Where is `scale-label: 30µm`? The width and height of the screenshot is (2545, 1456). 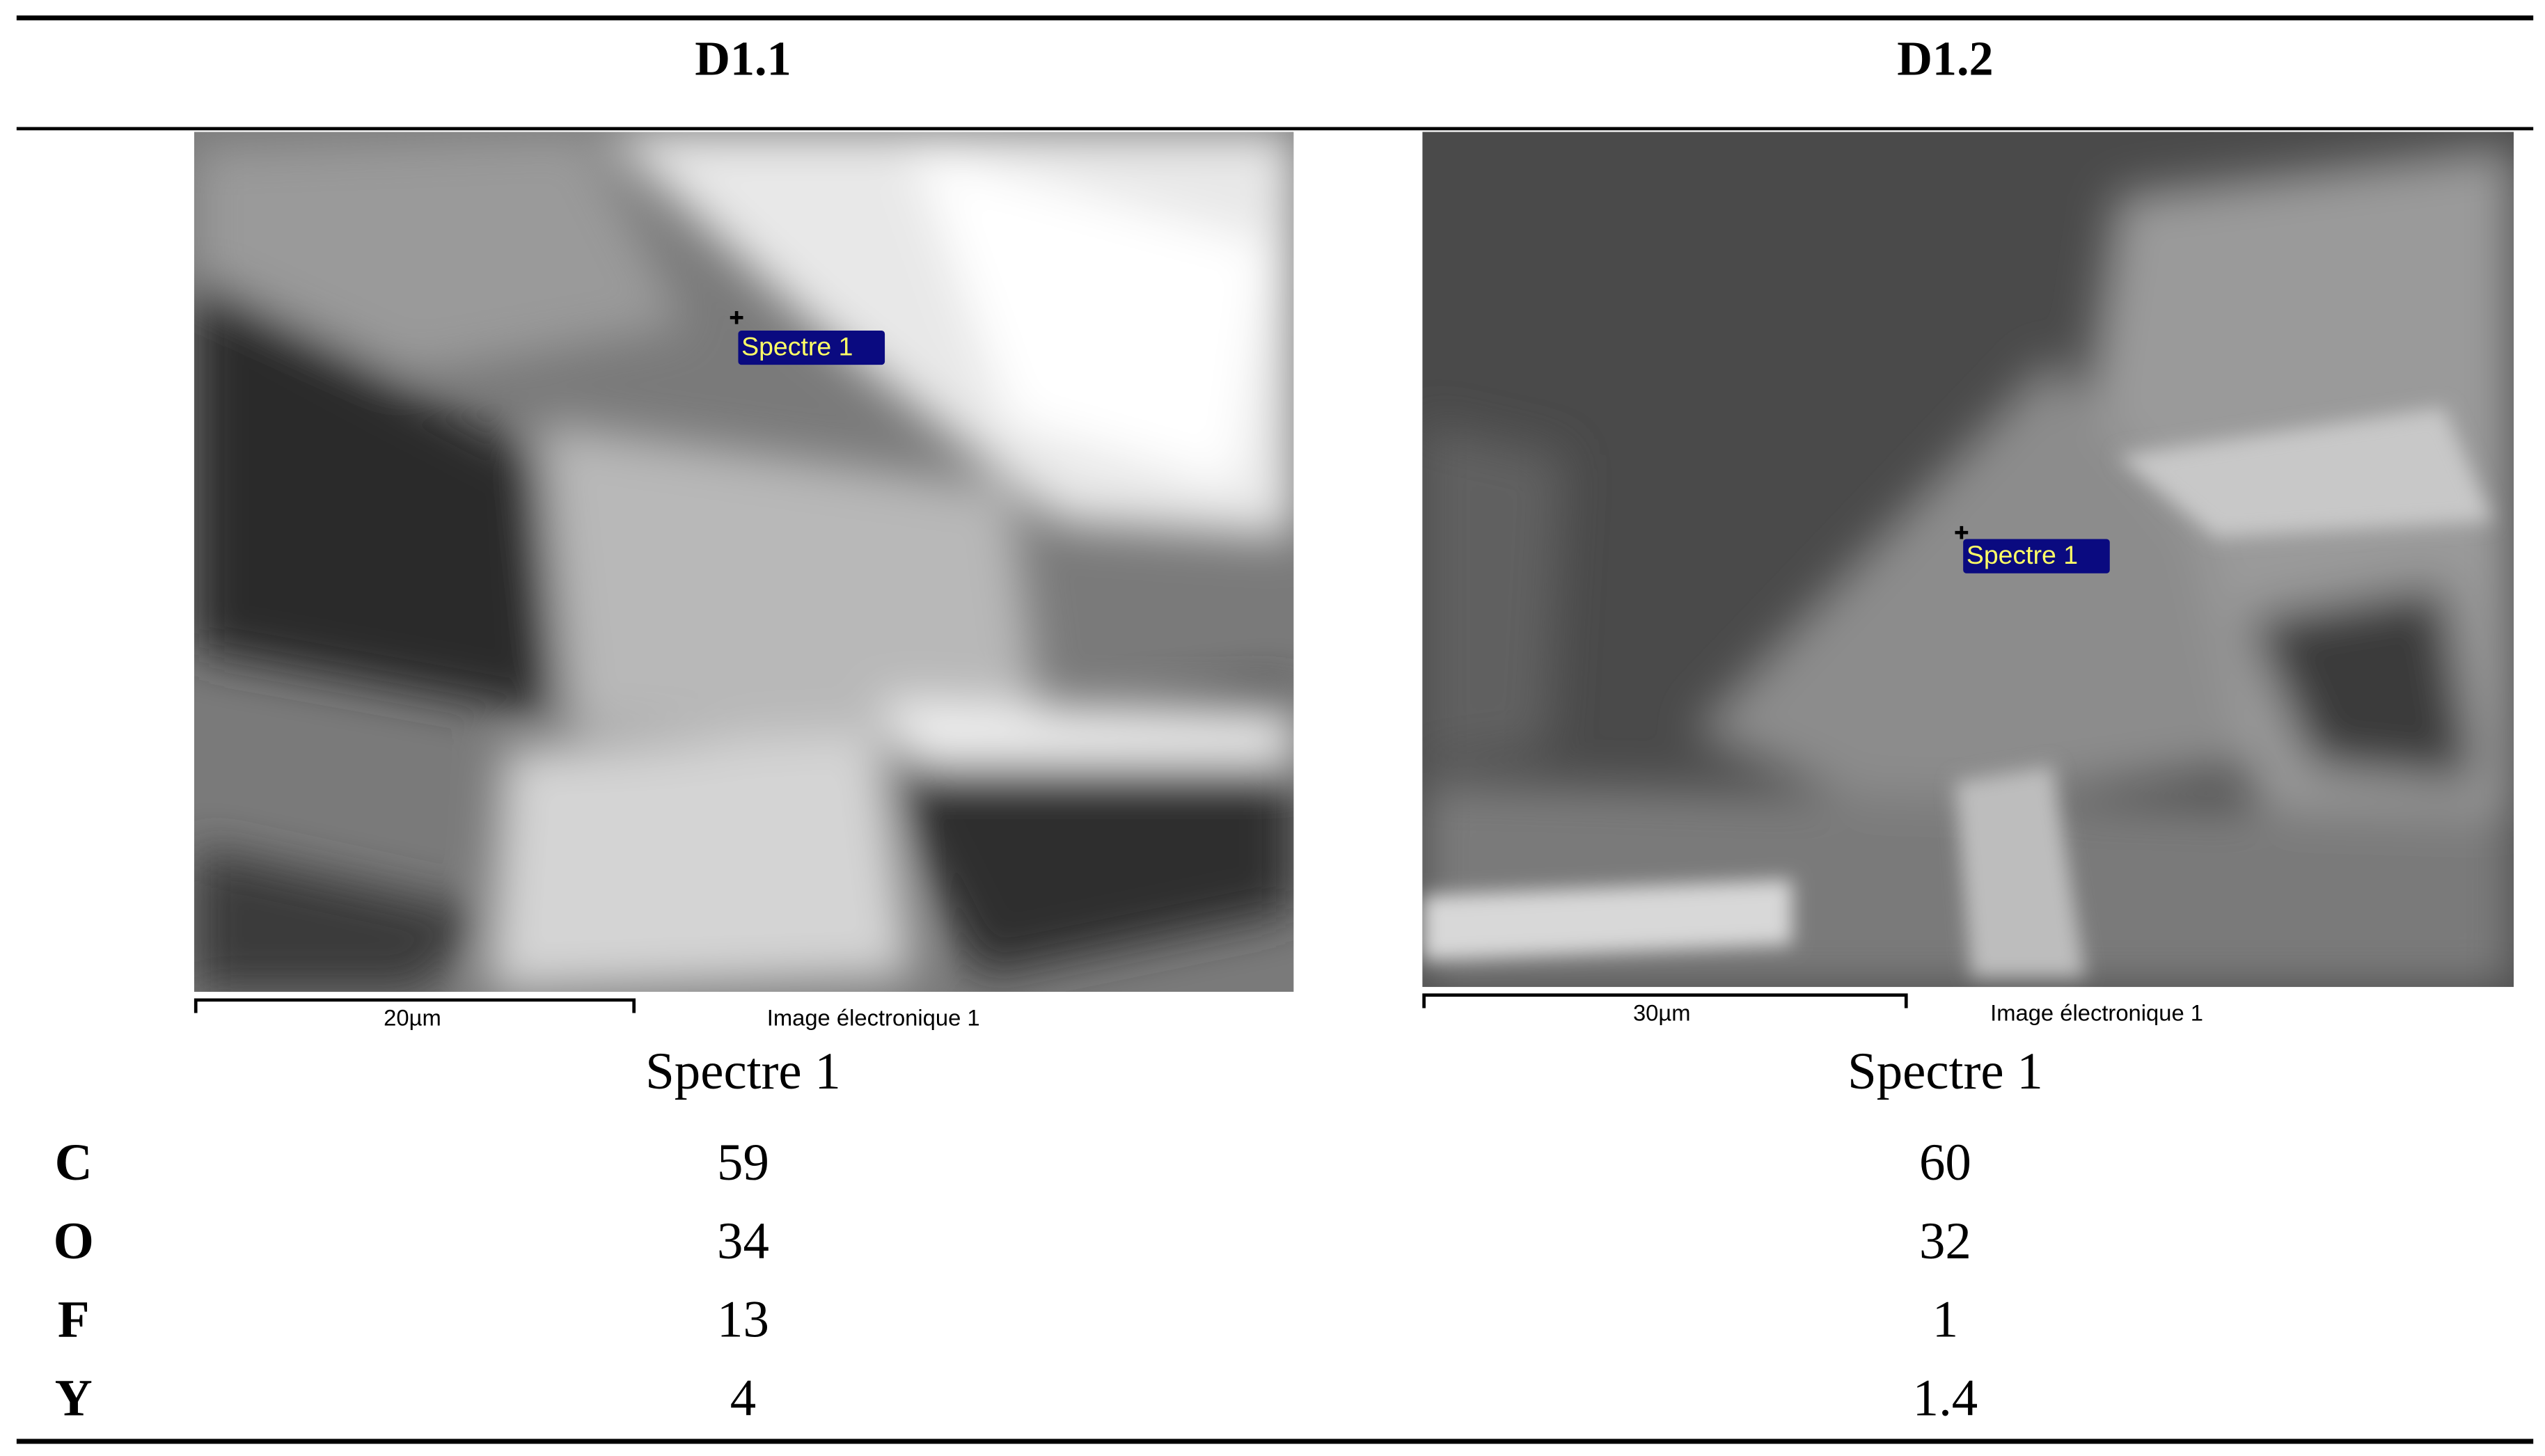
scale-label: 30µm is located at coordinates (1662, 1013).